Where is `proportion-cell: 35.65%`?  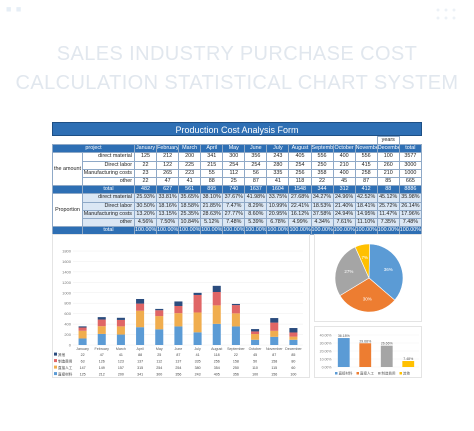 proportion-cell: 35.65% is located at coordinates (190, 198).